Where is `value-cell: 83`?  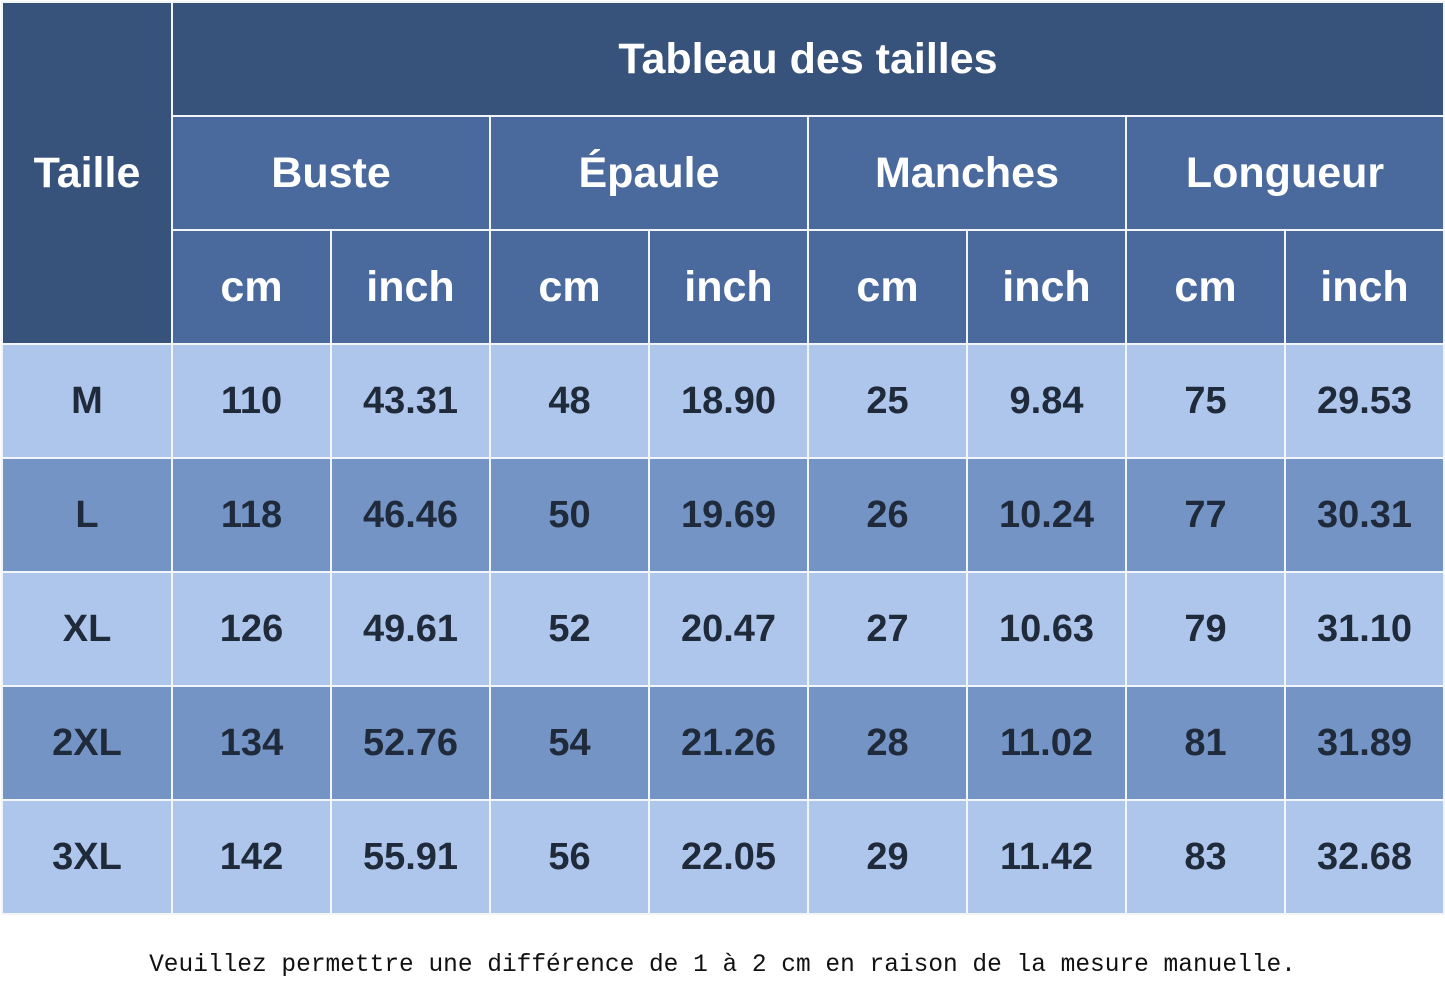 value-cell: 83 is located at coordinates (1205, 857).